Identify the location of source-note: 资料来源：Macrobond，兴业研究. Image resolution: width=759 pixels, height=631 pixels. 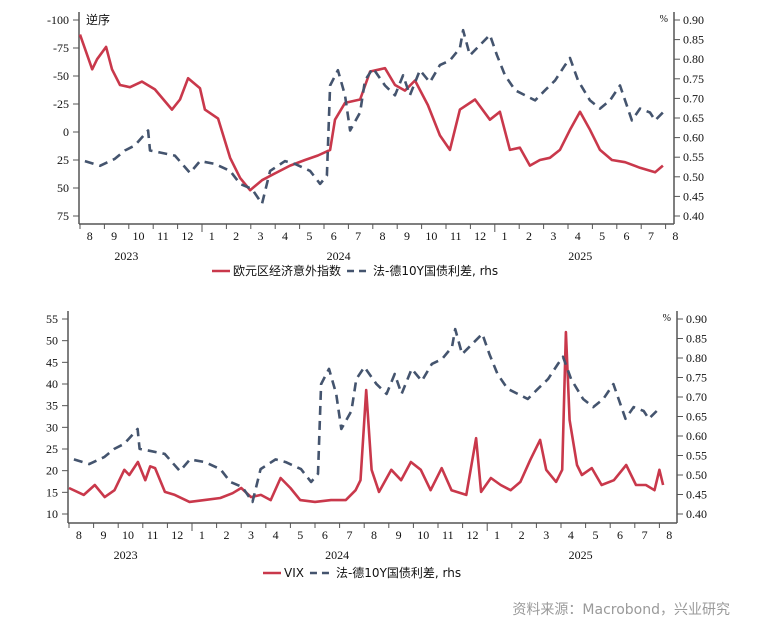
(621, 610).